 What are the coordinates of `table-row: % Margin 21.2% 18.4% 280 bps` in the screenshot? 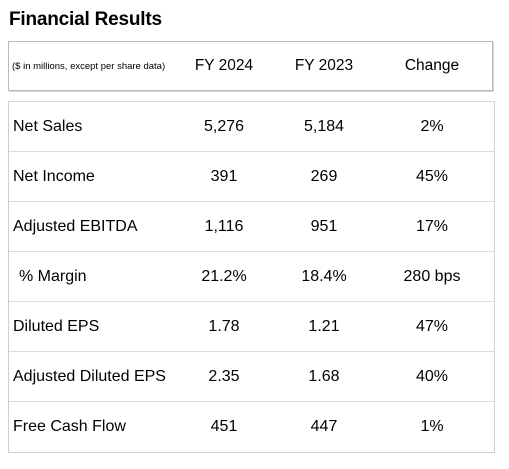 It's located at (251, 277).